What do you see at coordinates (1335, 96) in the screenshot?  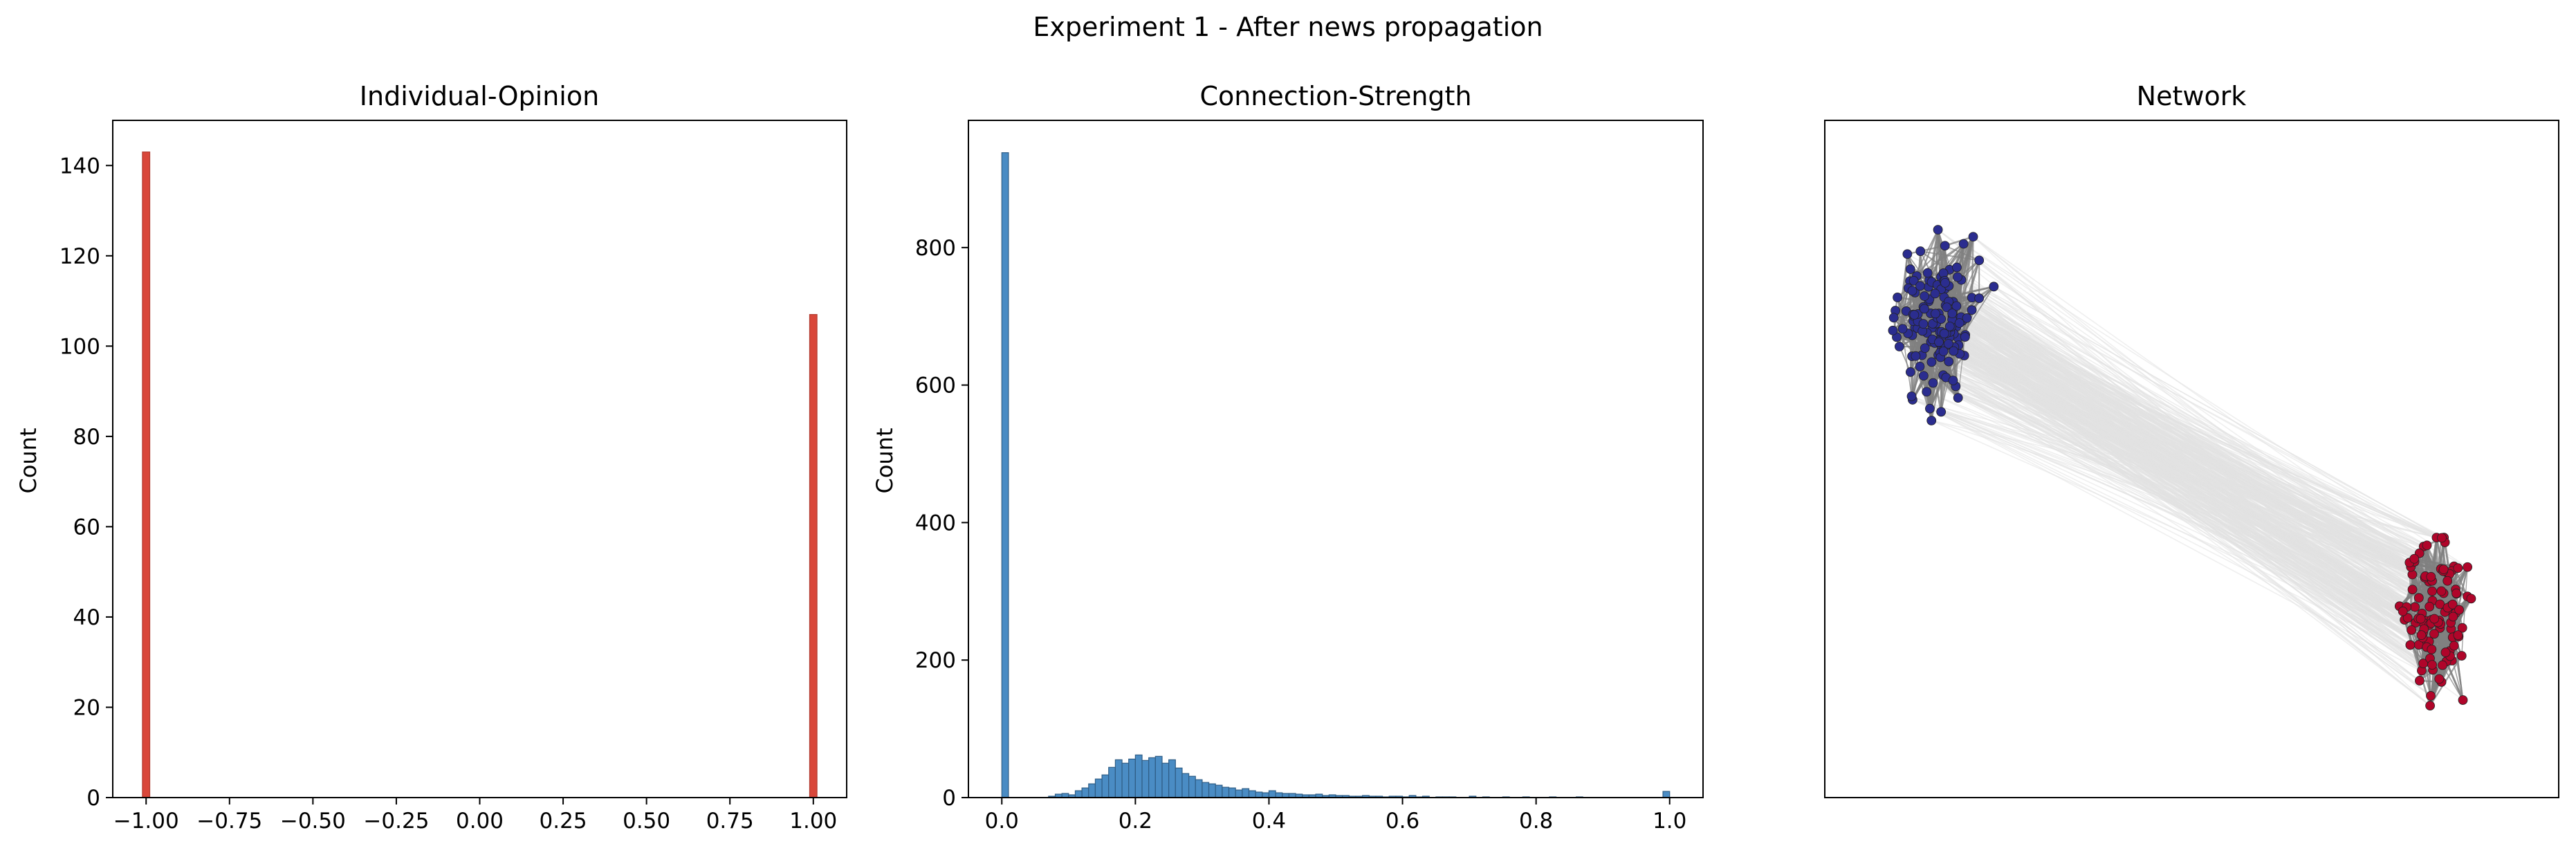 I see `strength-title: Connection-Strength` at bounding box center [1335, 96].